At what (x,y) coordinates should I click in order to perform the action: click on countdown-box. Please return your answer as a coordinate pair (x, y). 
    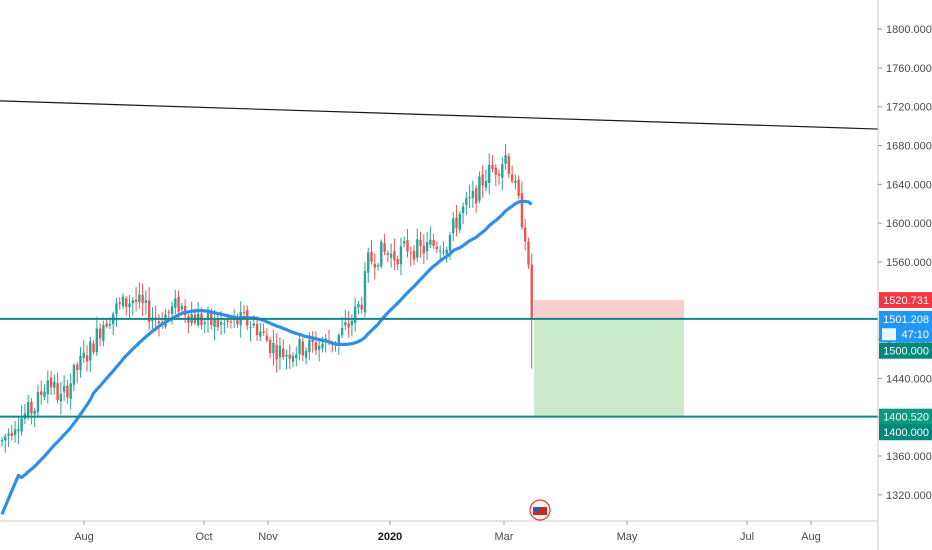
    Looking at the image, I should click on (889, 334).